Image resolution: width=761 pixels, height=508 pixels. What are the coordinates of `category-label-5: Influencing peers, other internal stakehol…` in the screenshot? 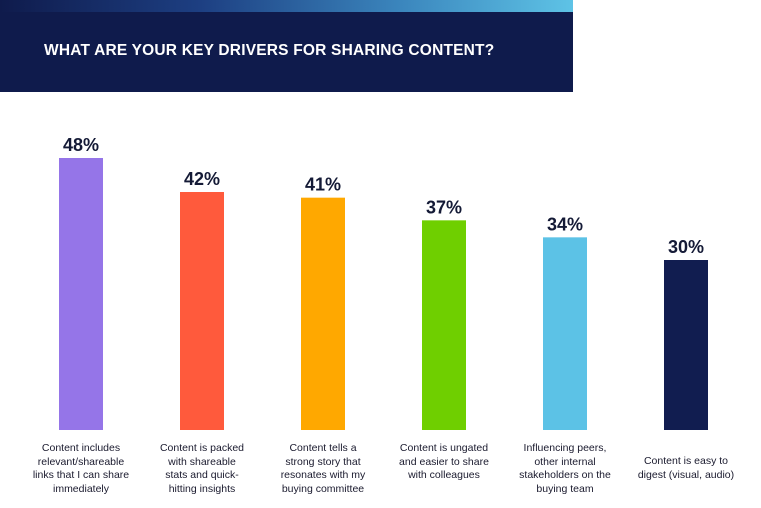 It's located at (565, 468).